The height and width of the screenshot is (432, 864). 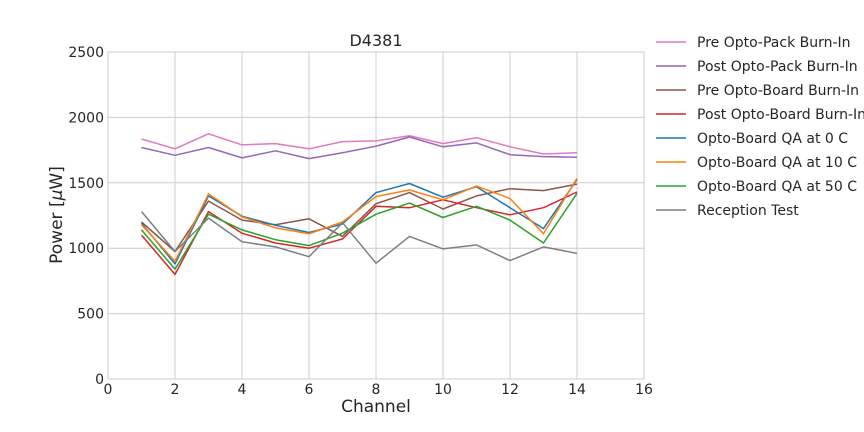 What do you see at coordinates (86, 249) in the screenshot?
I see `y-tick-label: 1000` at bounding box center [86, 249].